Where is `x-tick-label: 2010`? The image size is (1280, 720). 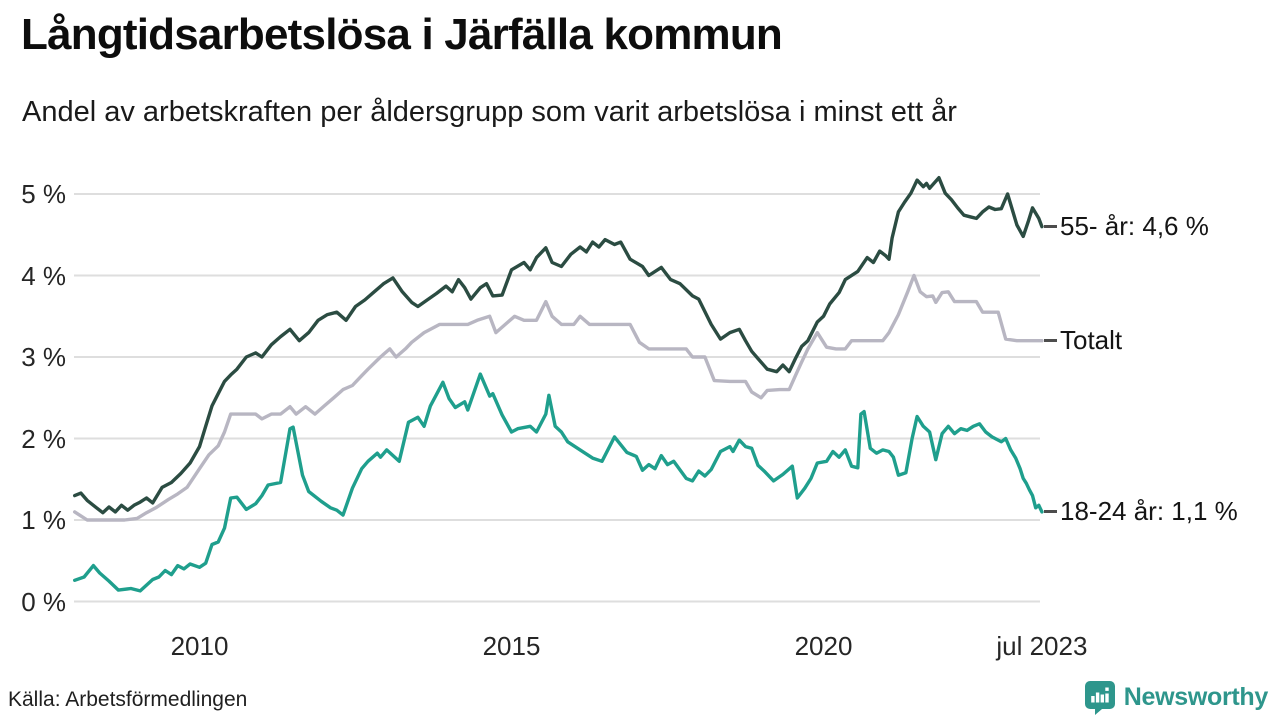 x-tick-label: 2010 is located at coordinates (199, 646).